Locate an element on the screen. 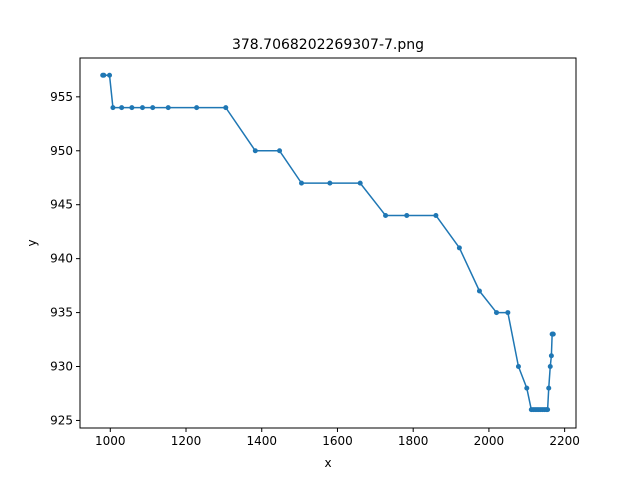 Image resolution: width=640 pixels, height=480 pixels. x-axis-ticks: 1000 1200 1400 1600 1800 2000 2200 is located at coordinates (337, 438).